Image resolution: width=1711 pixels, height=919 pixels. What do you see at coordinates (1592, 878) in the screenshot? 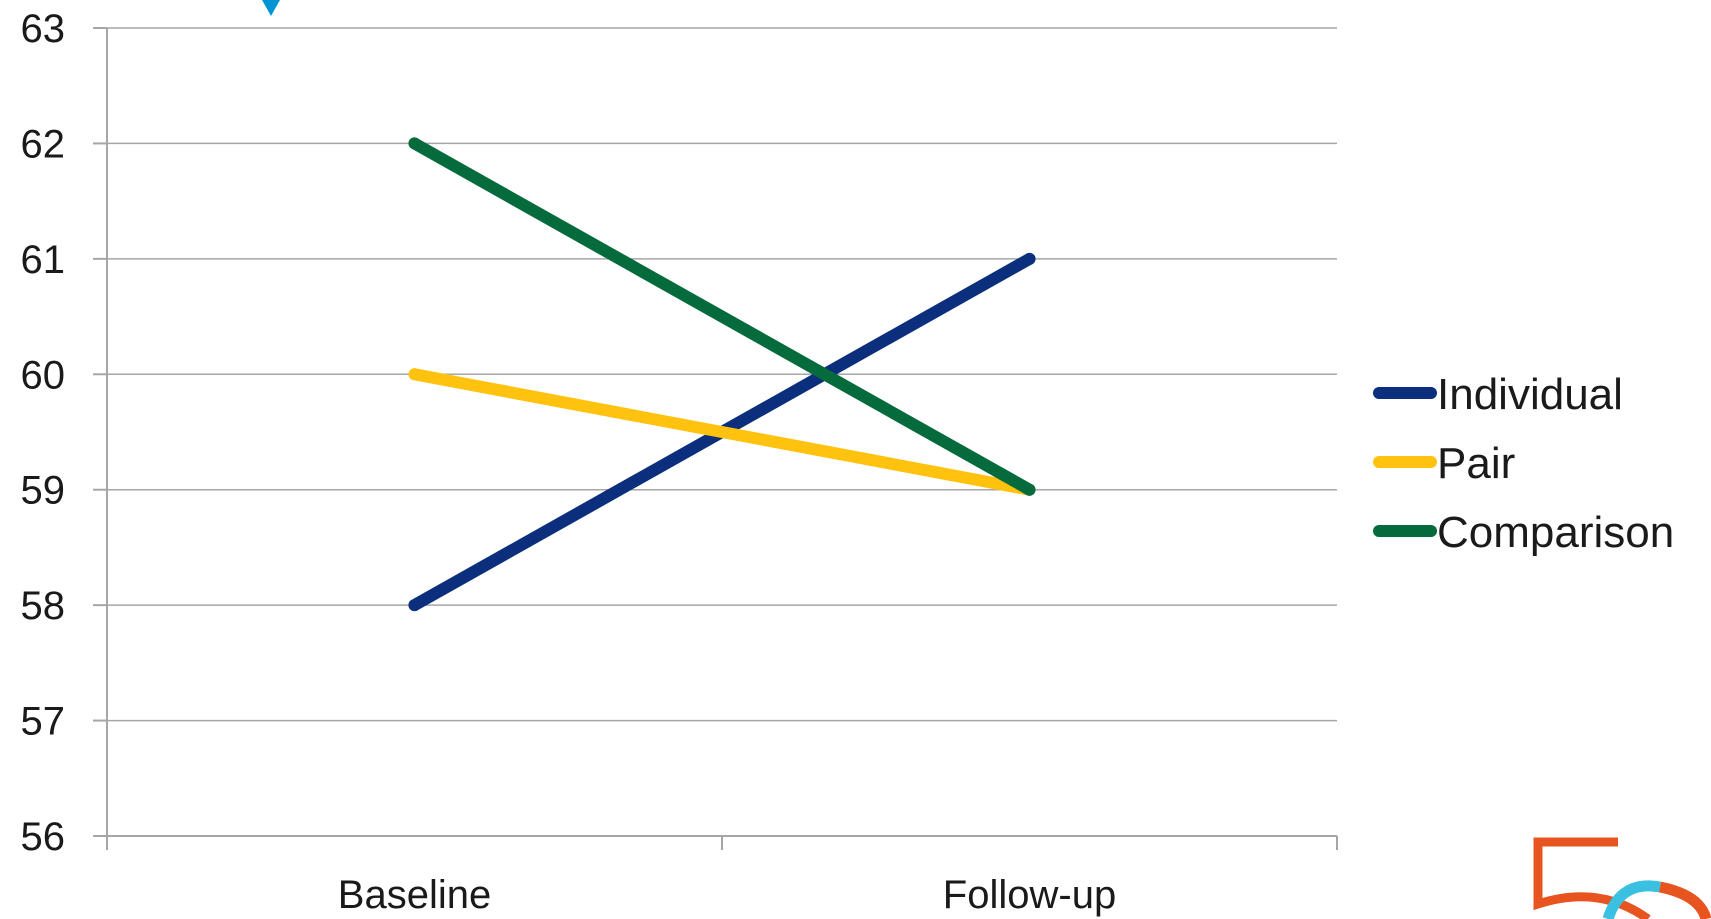
I see `logo-five-glyph` at bounding box center [1592, 878].